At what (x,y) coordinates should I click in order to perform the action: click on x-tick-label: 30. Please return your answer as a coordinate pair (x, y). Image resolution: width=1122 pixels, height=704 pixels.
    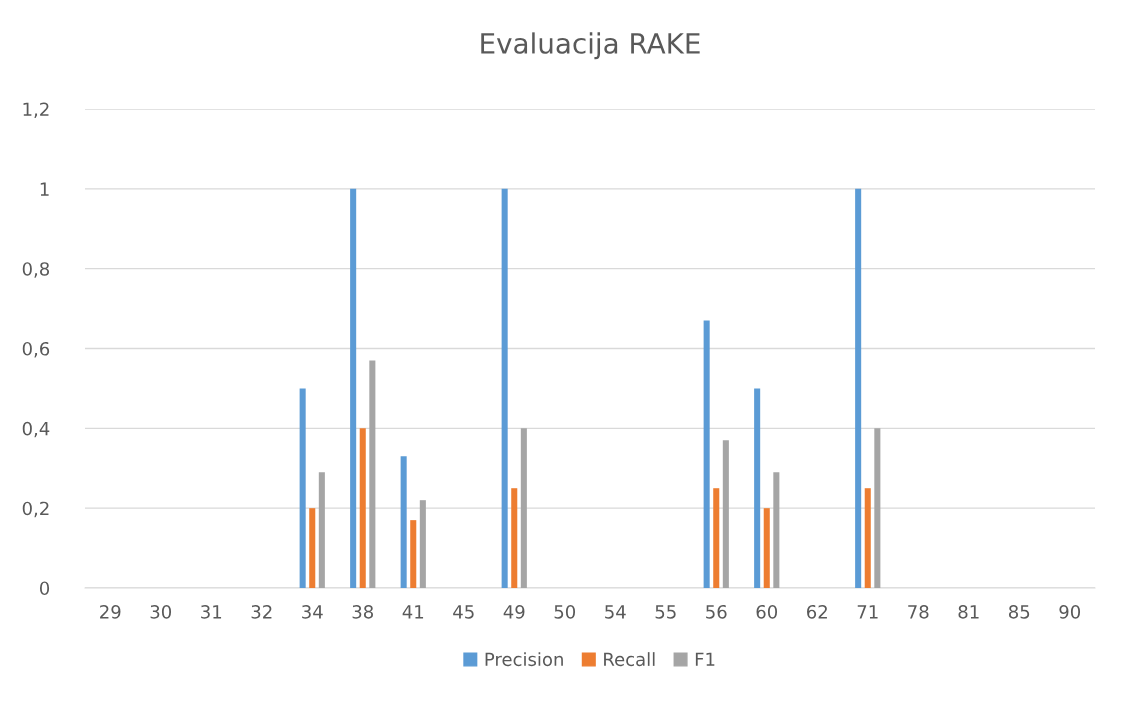
    Looking at the image, I should click on (161, 611).